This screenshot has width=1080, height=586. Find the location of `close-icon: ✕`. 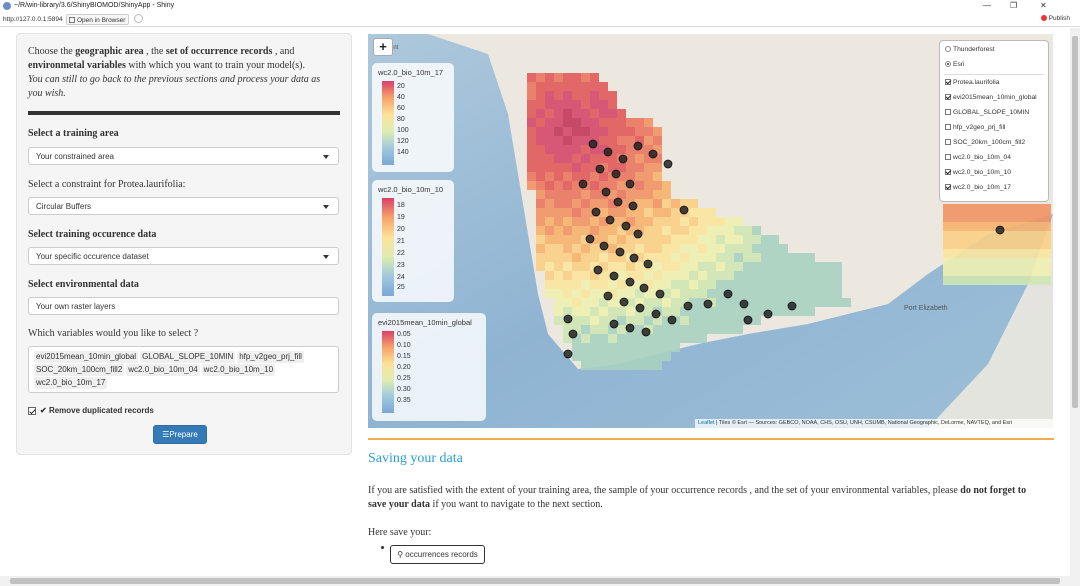

close-icon: ✕ is located at coordinates (1043, 5).